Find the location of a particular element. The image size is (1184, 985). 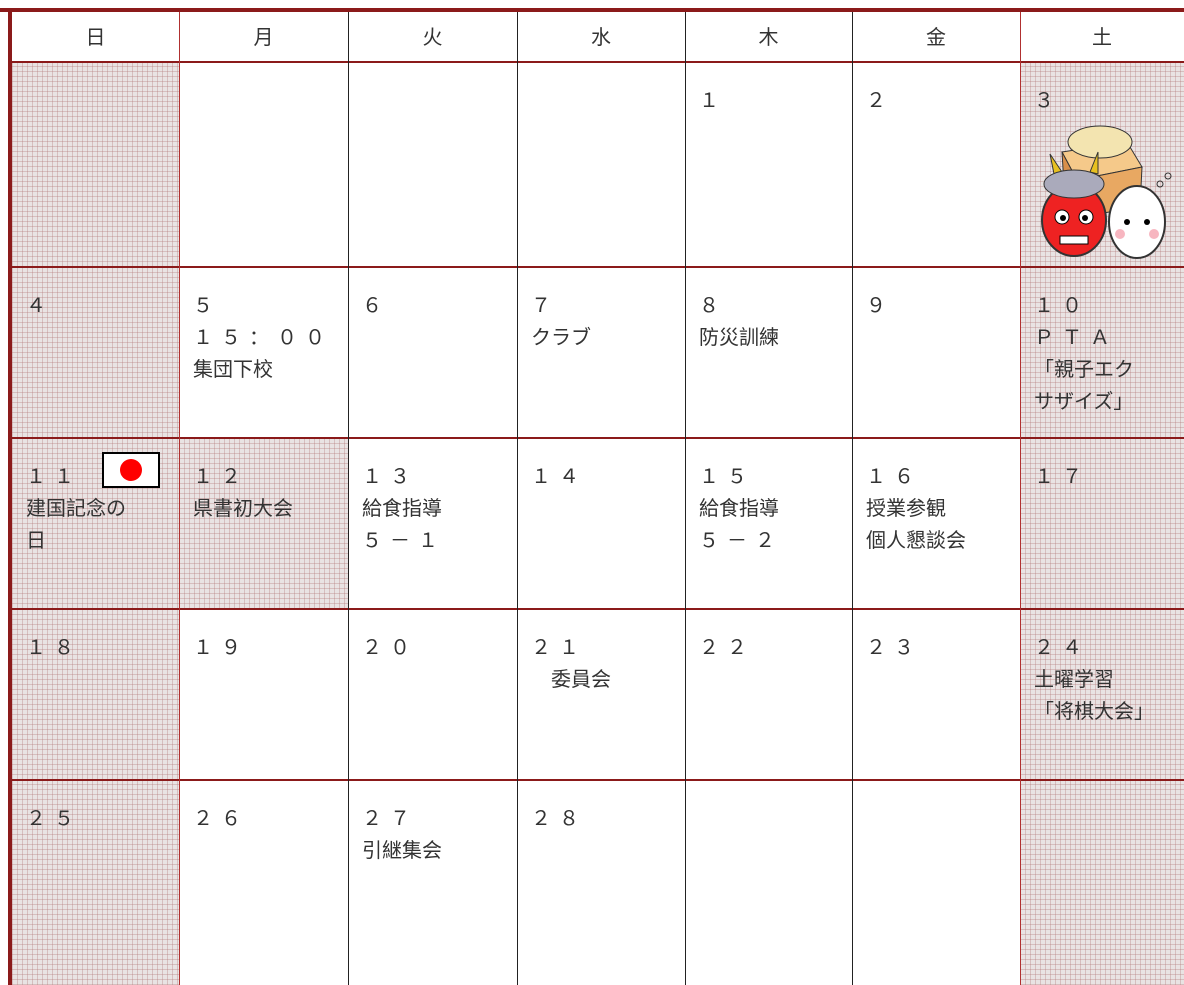

day-cell: １０ ＰＴＡ 「親子エクサザイズ」 is located at coordinates (1102, 352).